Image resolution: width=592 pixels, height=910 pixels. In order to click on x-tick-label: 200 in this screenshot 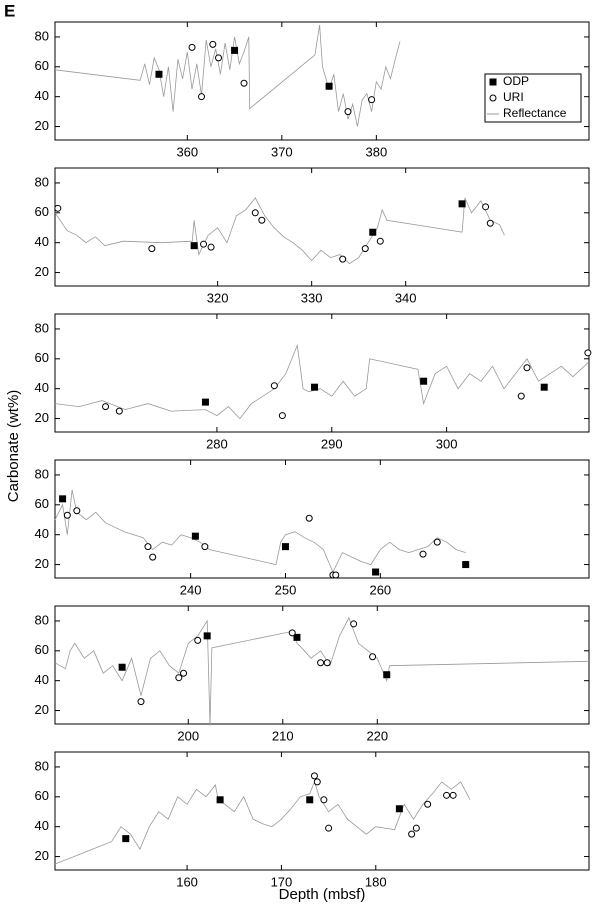, I will do `click(188, 735)`.